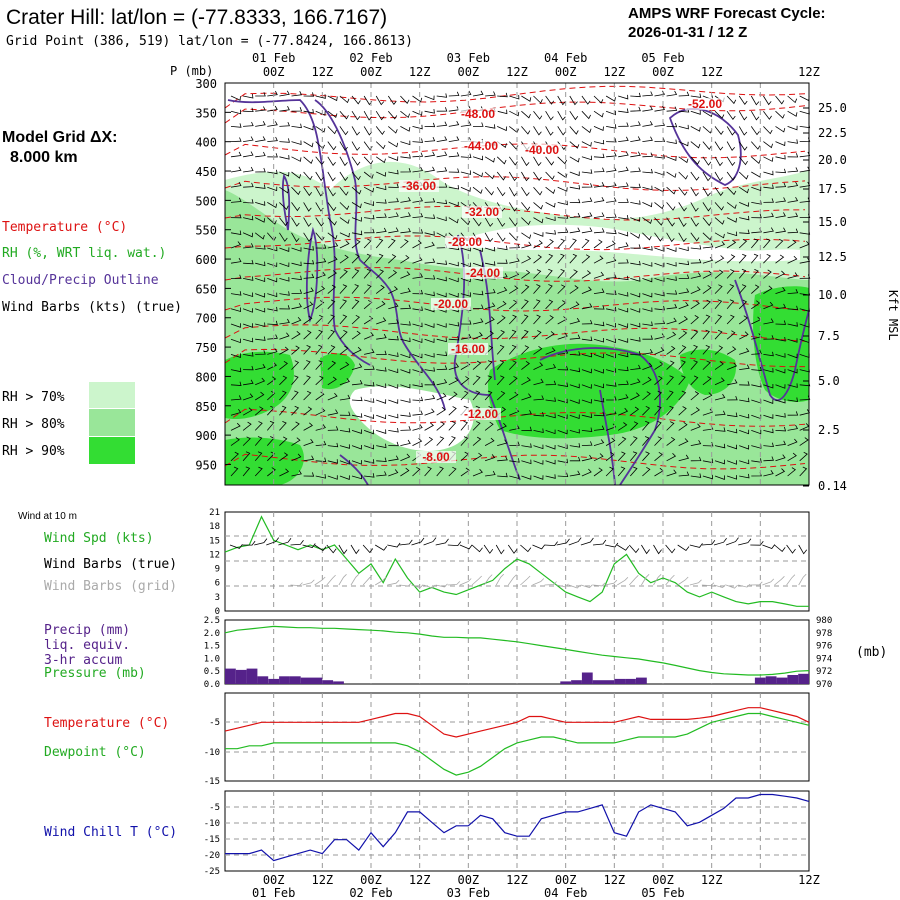 The height and width of the screenshot is (900, 900). Describe the element at coordinates (782, 680) in the screenshot. I see `precip-bar` at that location.